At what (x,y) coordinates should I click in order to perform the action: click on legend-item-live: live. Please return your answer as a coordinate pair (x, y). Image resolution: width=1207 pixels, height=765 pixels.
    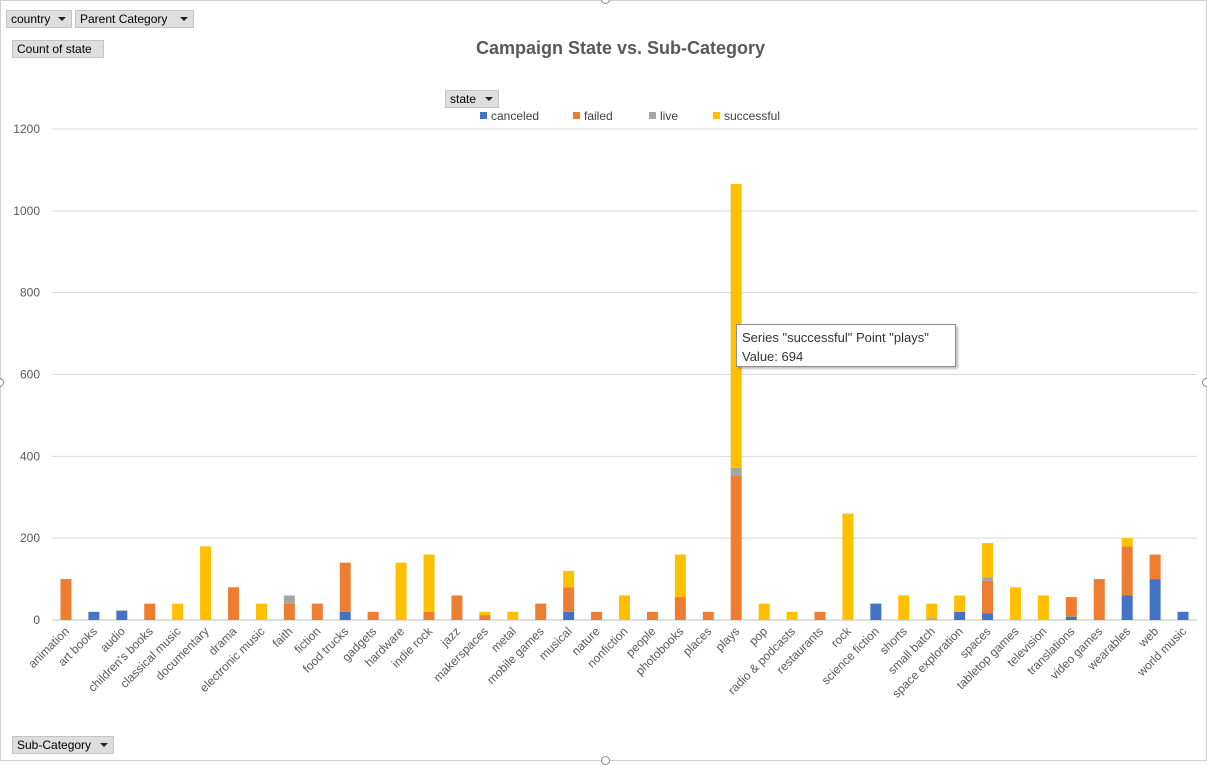
    Looking at the image, I should click on (663, 116).